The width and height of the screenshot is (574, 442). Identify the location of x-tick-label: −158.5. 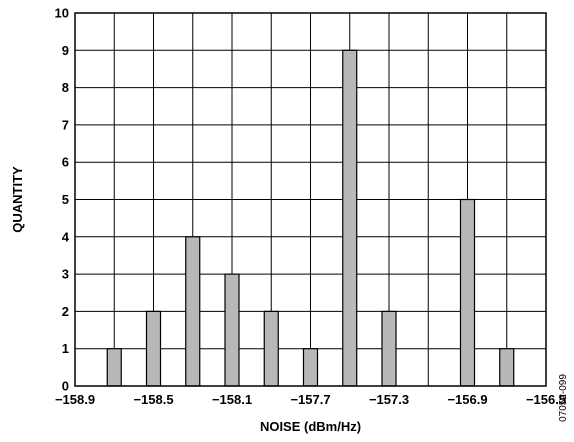
(153, 399).